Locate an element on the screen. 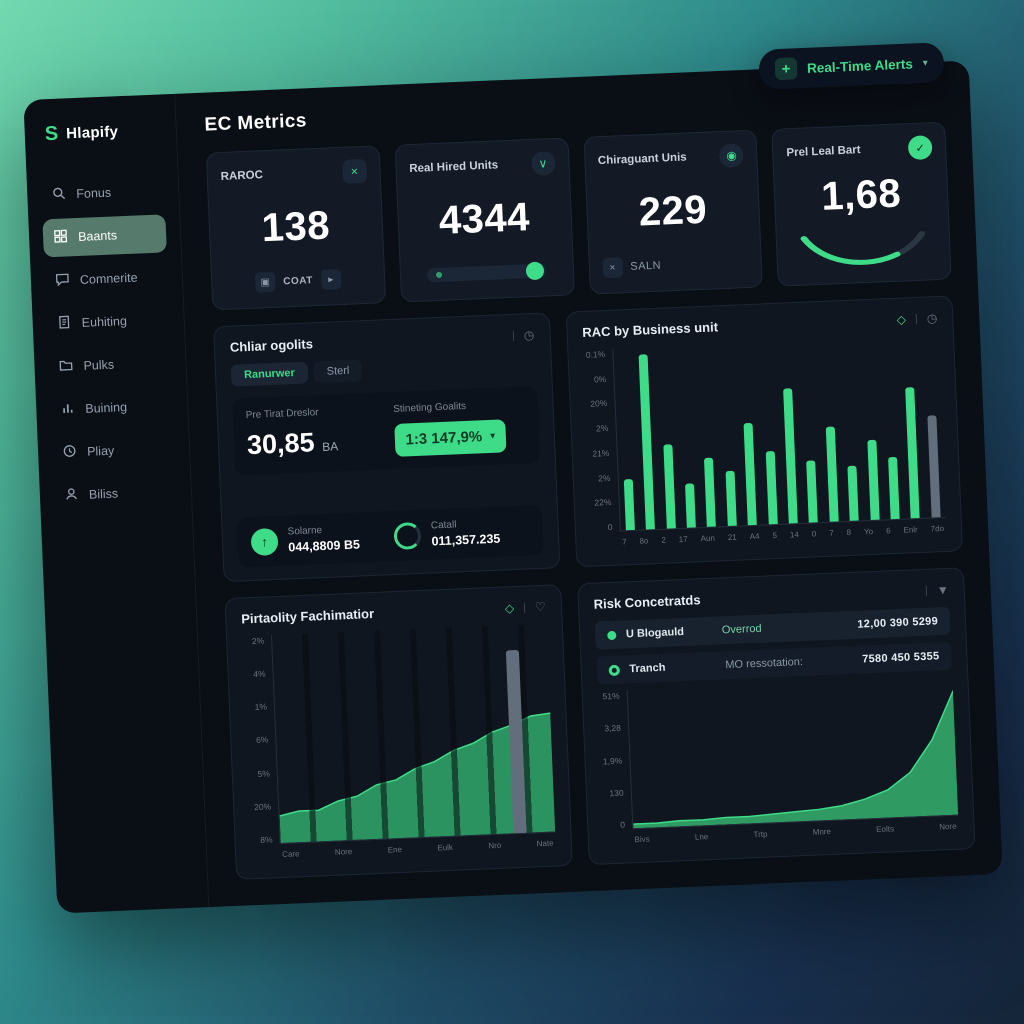  logo: S Hlapify is located at coordinates (100, 132).